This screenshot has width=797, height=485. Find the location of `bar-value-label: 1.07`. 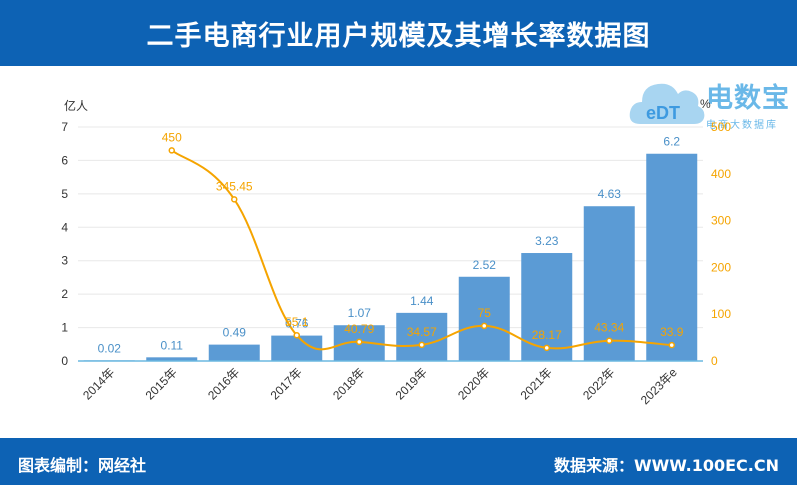

bar-value-label: 1.07 is located at coordinates (360, 313).